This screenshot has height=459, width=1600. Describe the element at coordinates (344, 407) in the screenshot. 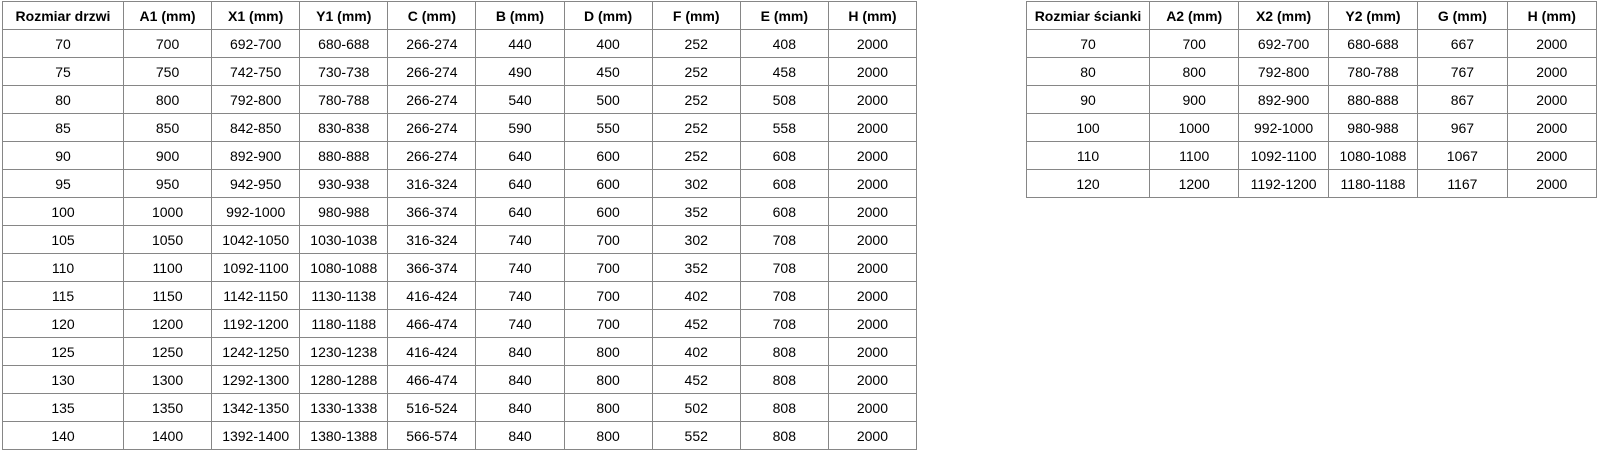

I see `table-cell: 1330-1338` at that location.